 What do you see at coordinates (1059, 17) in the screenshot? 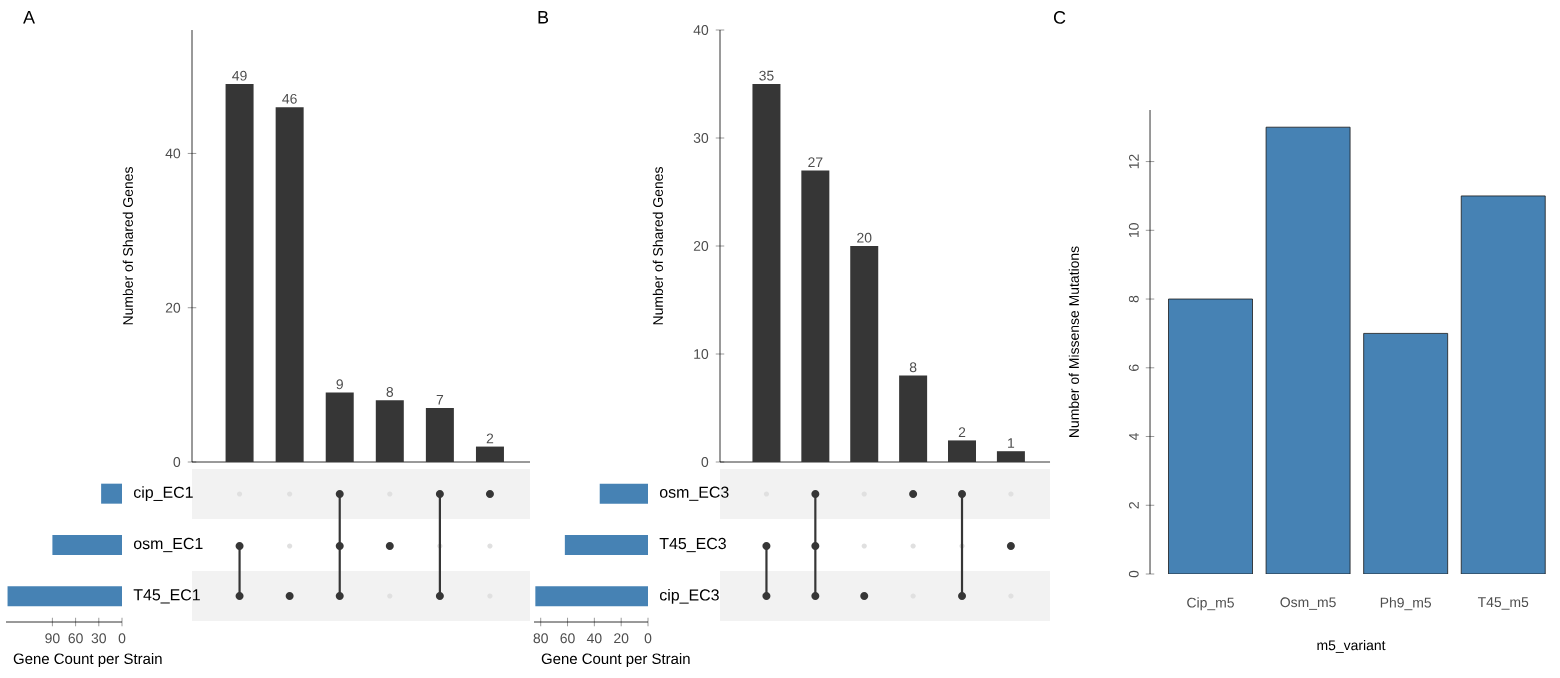
I see `chart-title: C` at bounding box center [1059, 17].